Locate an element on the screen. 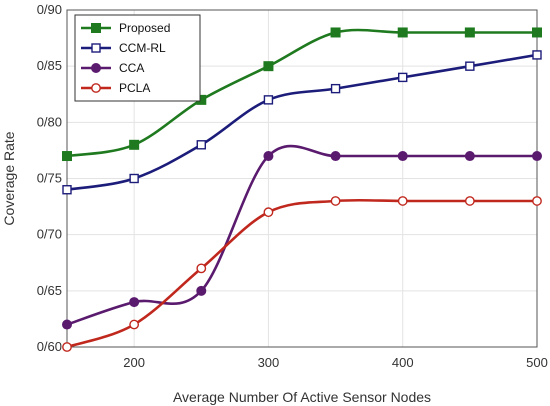 This screenshot has width=550, height=406. legend-item-cca: CCA is located at coordinates (112, 68).